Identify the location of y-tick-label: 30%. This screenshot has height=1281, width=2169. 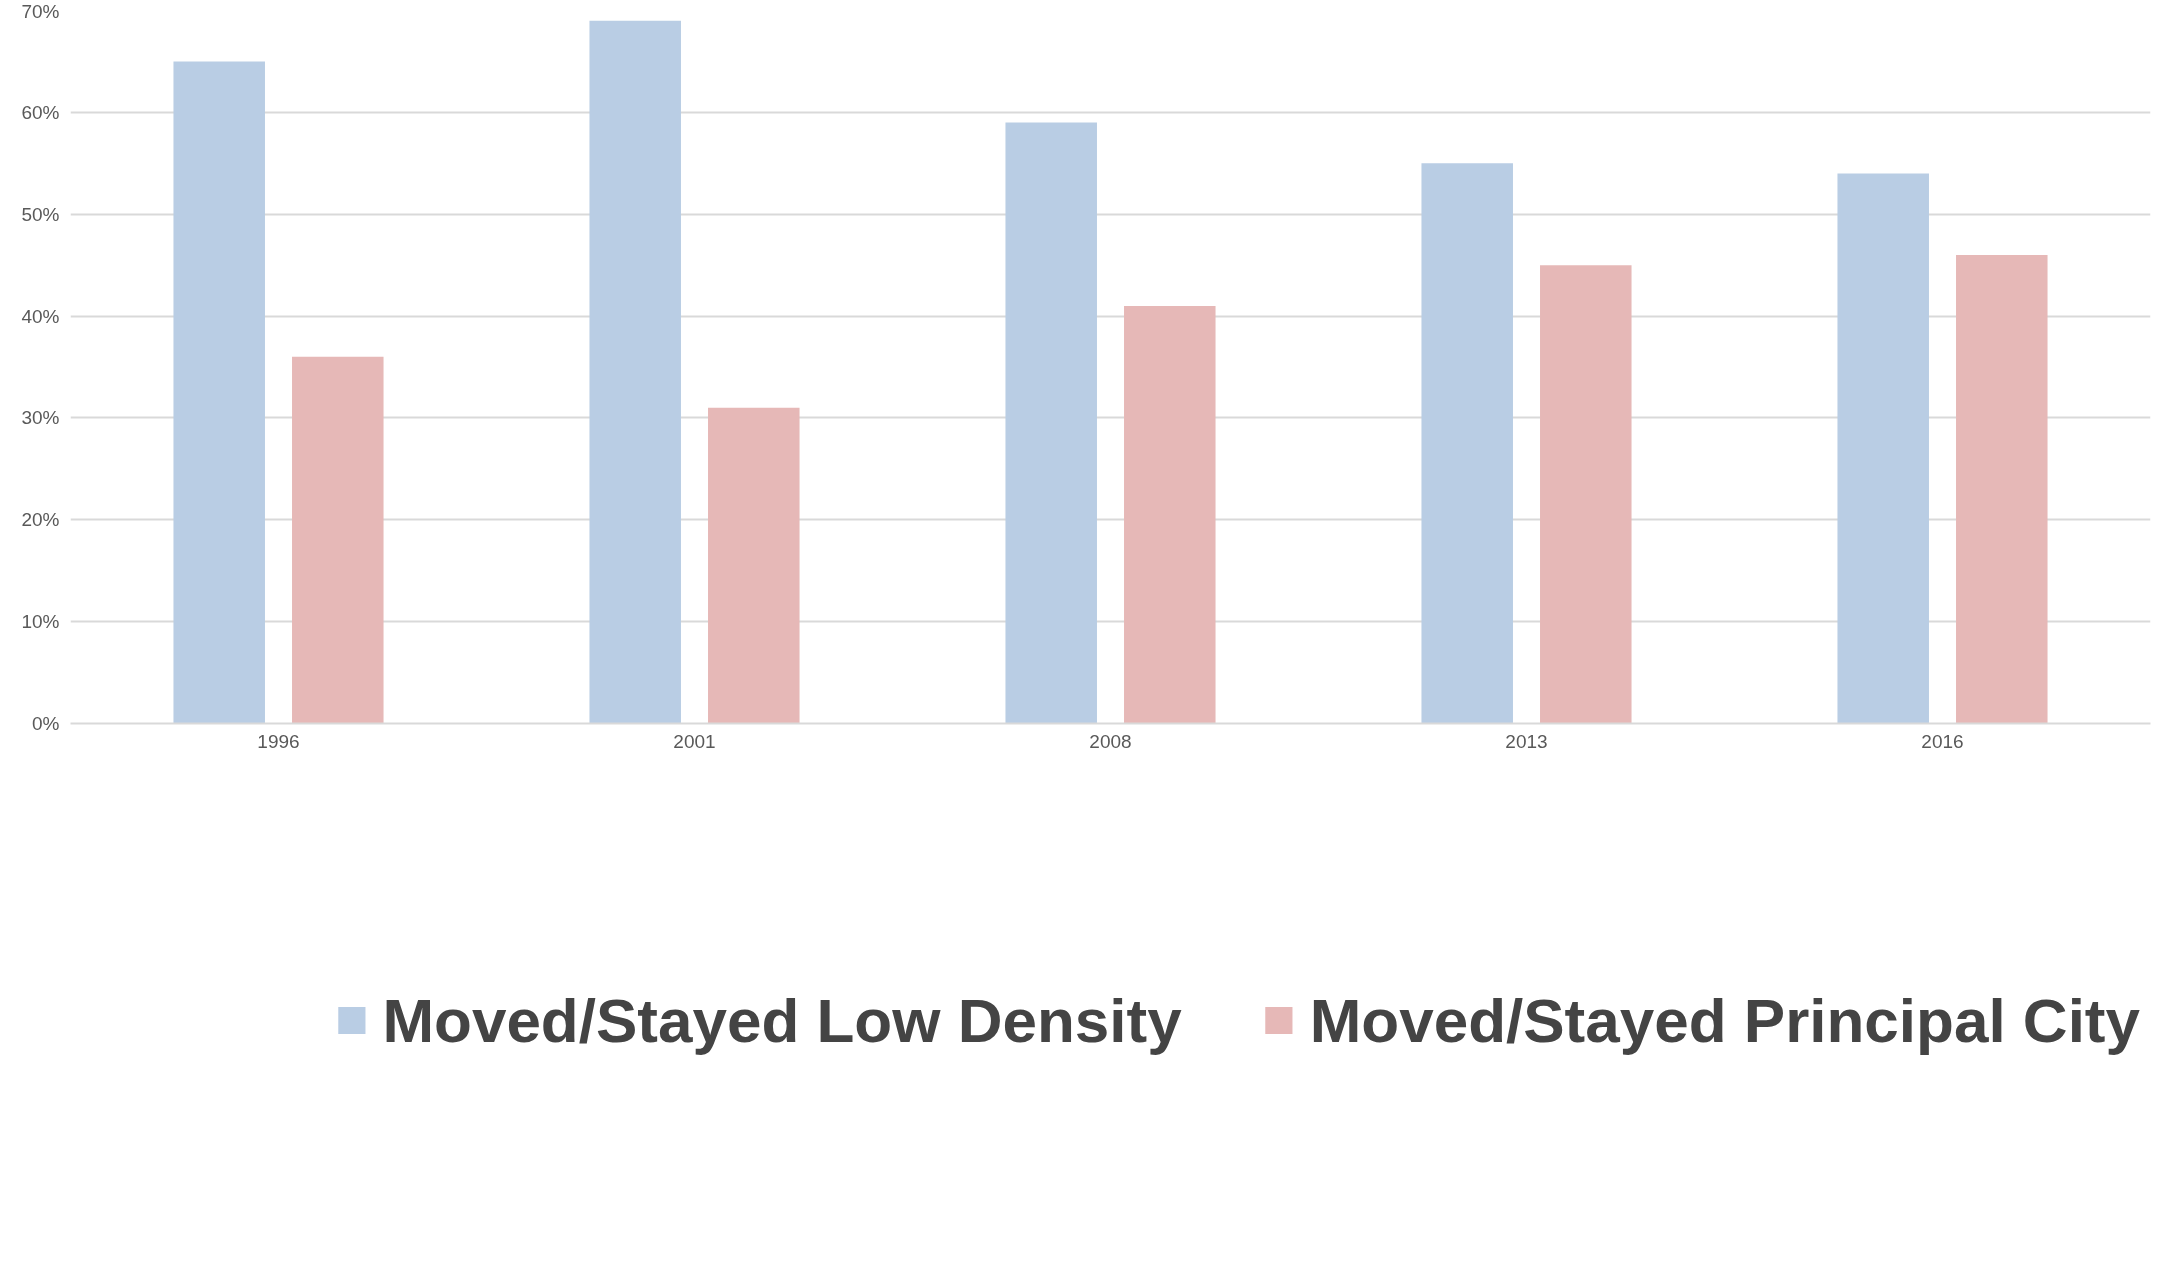
(40, 418).